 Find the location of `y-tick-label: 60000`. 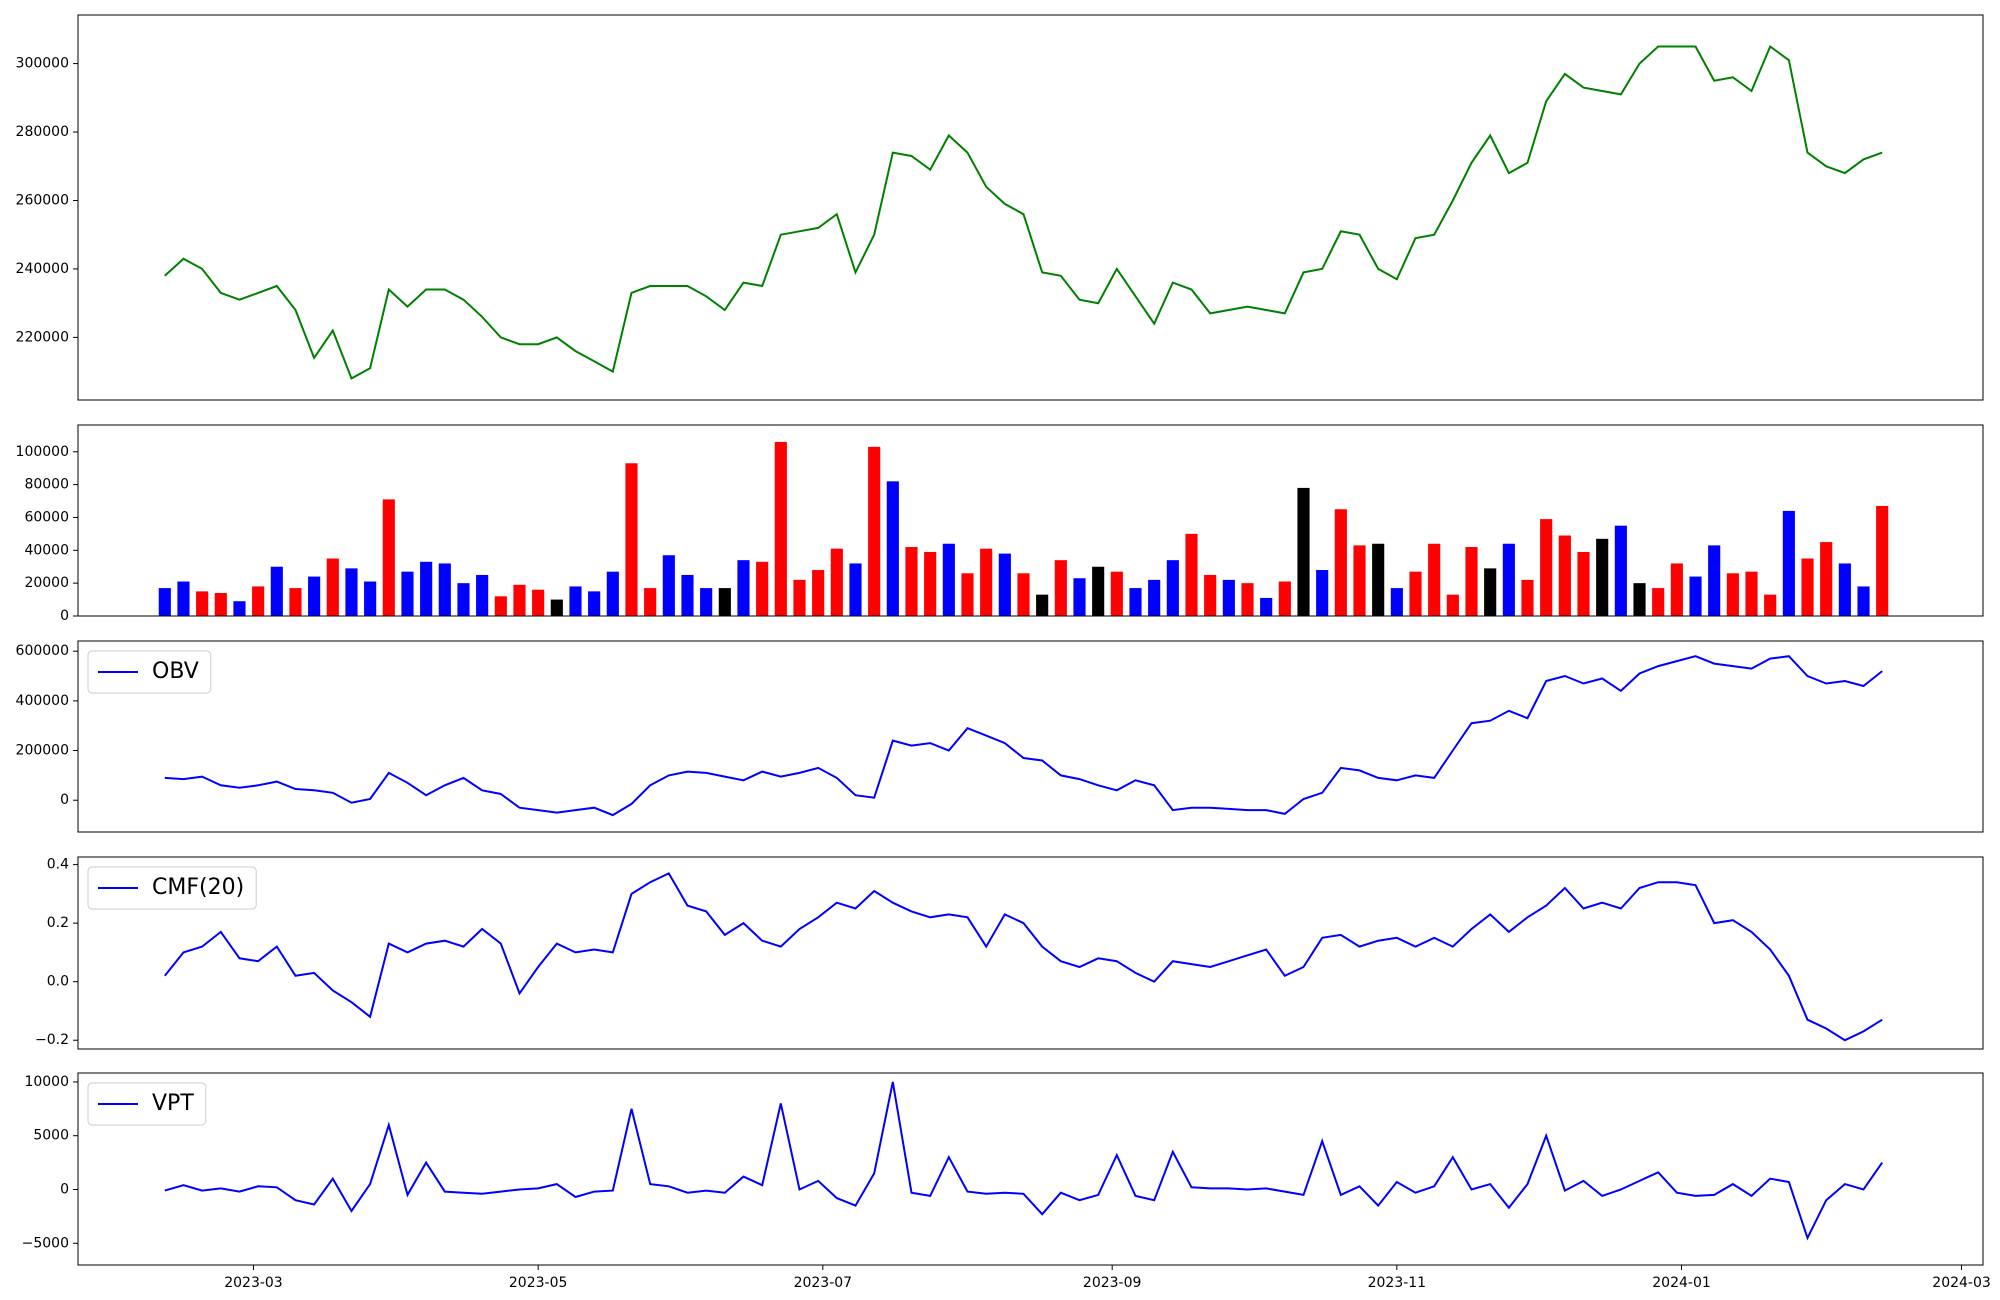

y-tick-label: 60000 is located at coordinates (46, 517).